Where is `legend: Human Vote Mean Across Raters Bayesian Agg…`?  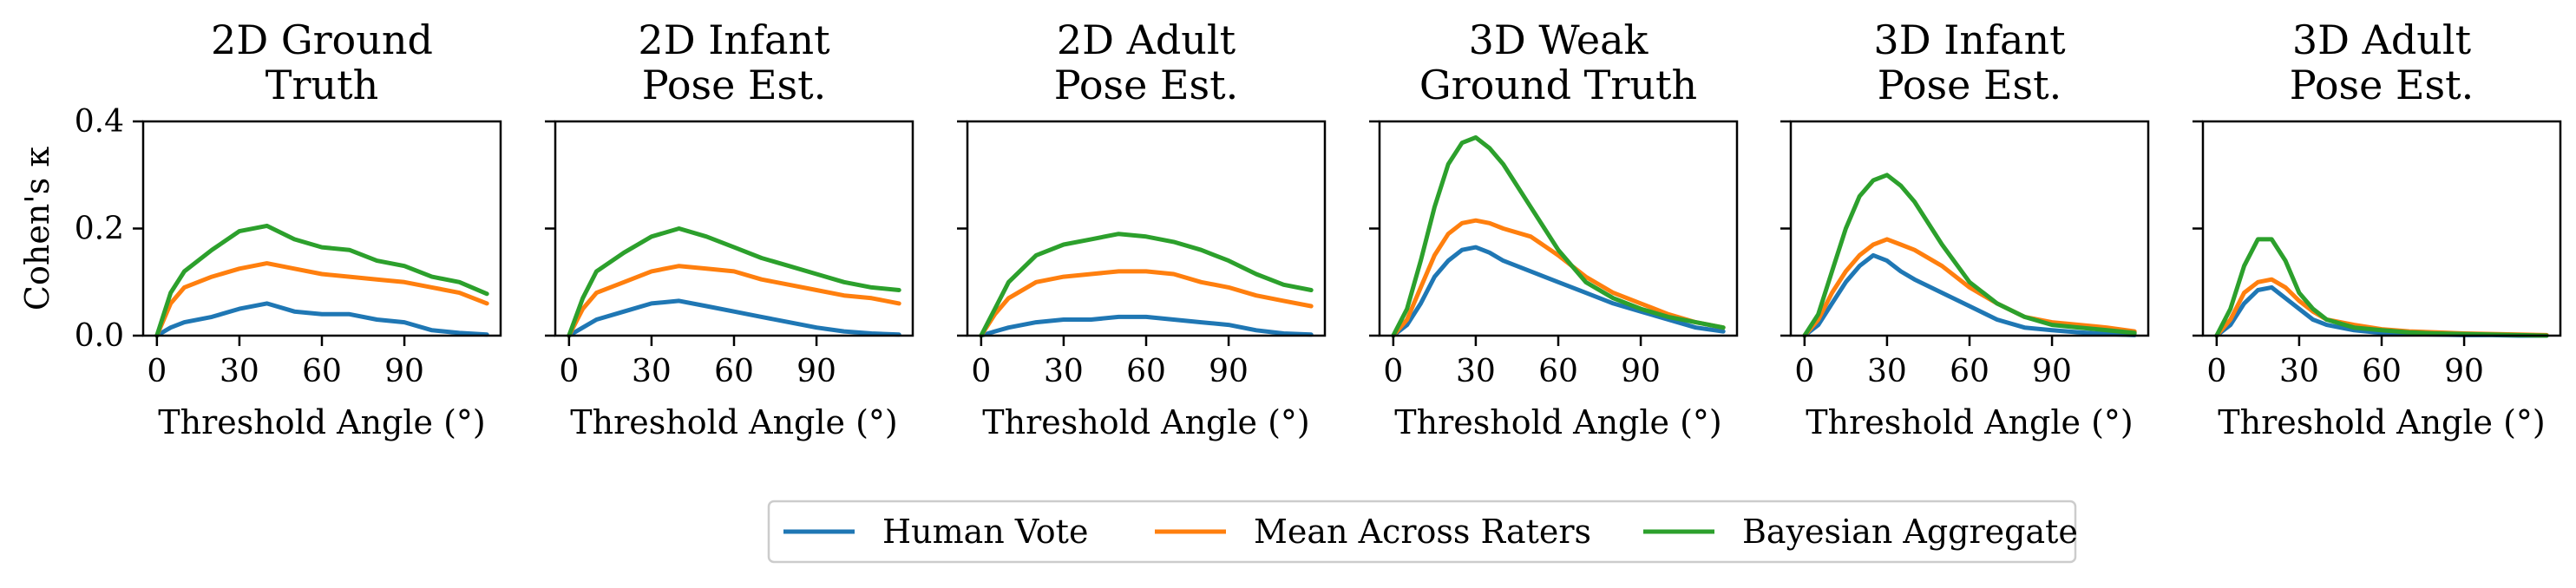 legend: Human Vote Mean Across Raters Bayesian Agg… is located at coordinates (1422, 532).